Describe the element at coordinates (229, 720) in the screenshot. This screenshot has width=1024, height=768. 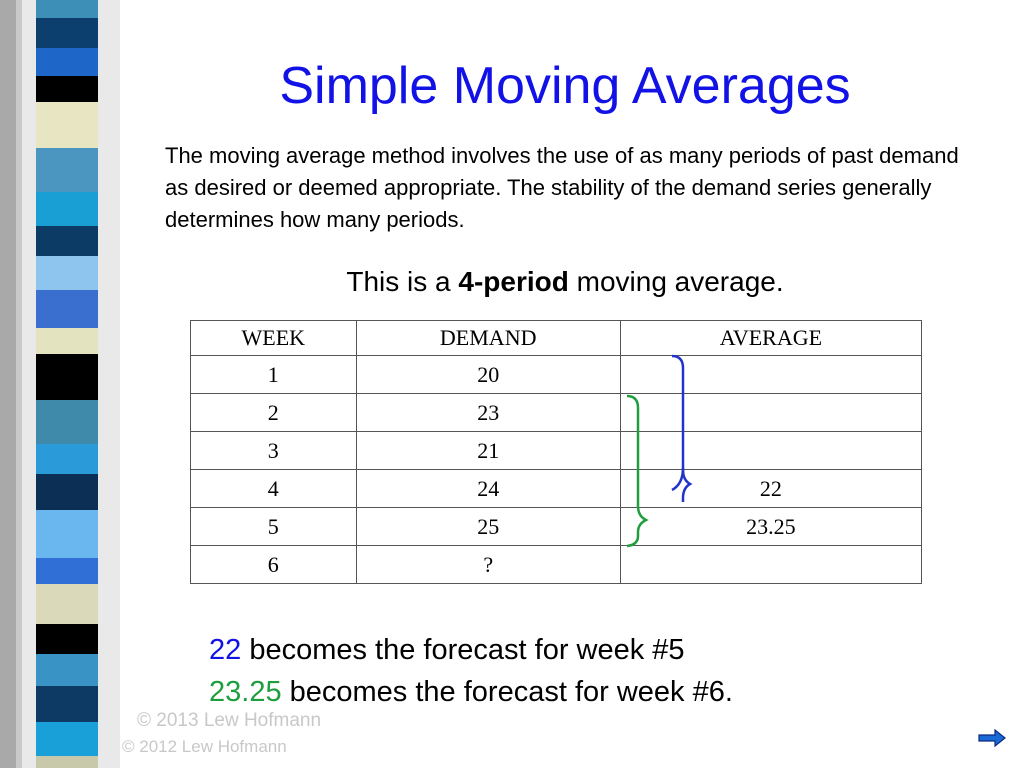
I see `copyright-2013: © 2013 Lew Hofmann` at that location.